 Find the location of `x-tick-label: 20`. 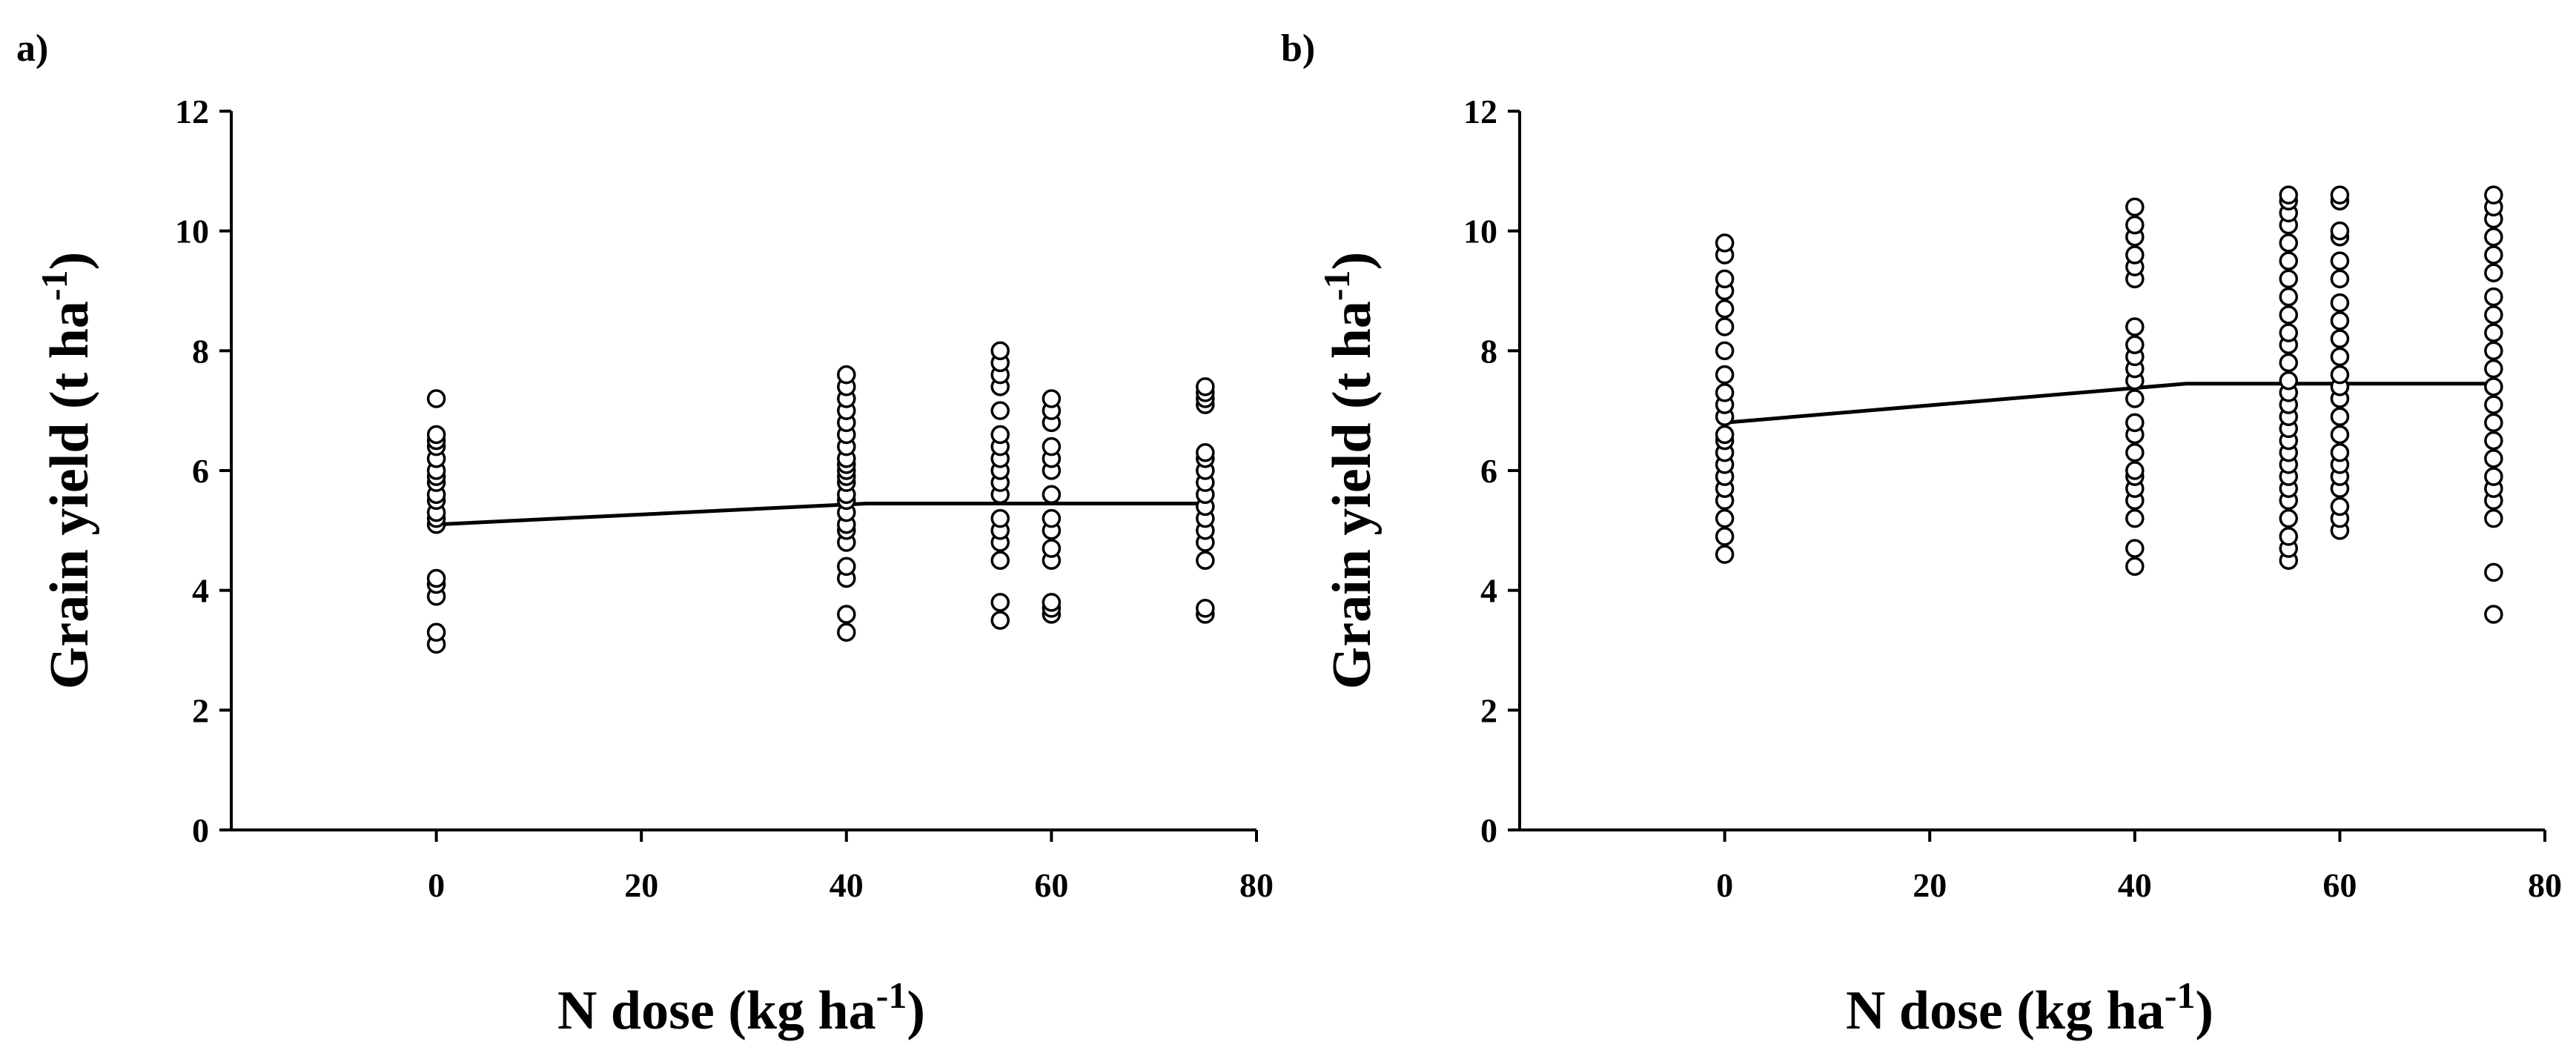

x-tick-label: 20 is located at coordinates (1930, 885).